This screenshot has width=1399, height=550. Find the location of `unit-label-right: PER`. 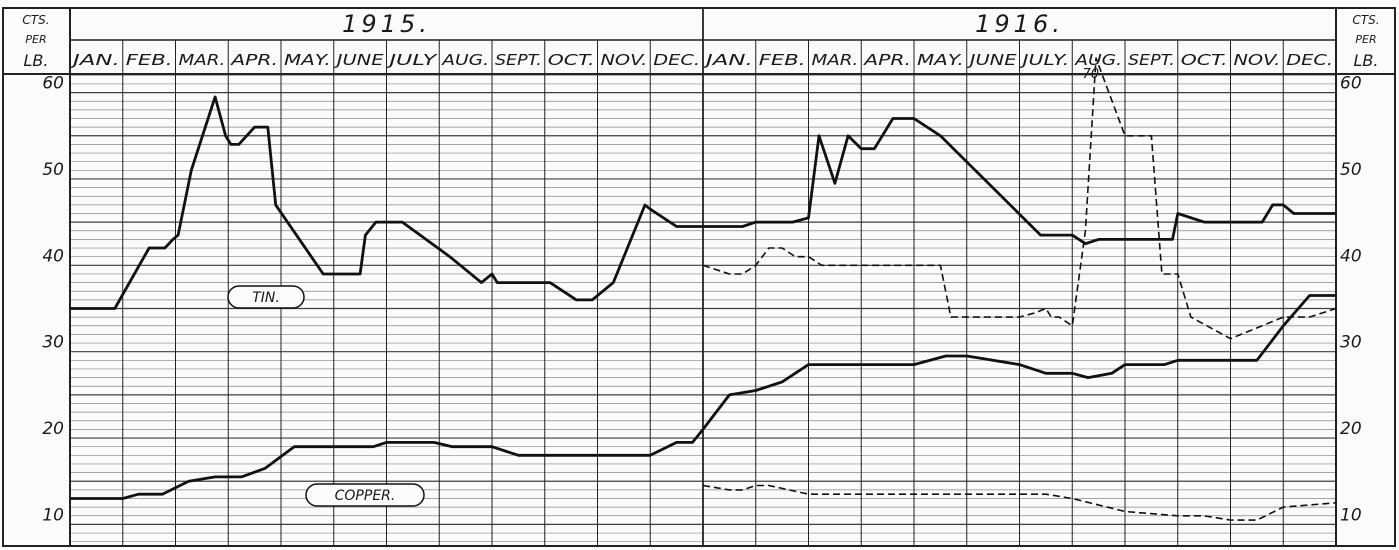

unit-label-right: PER is located at coordinates (1365, 39).